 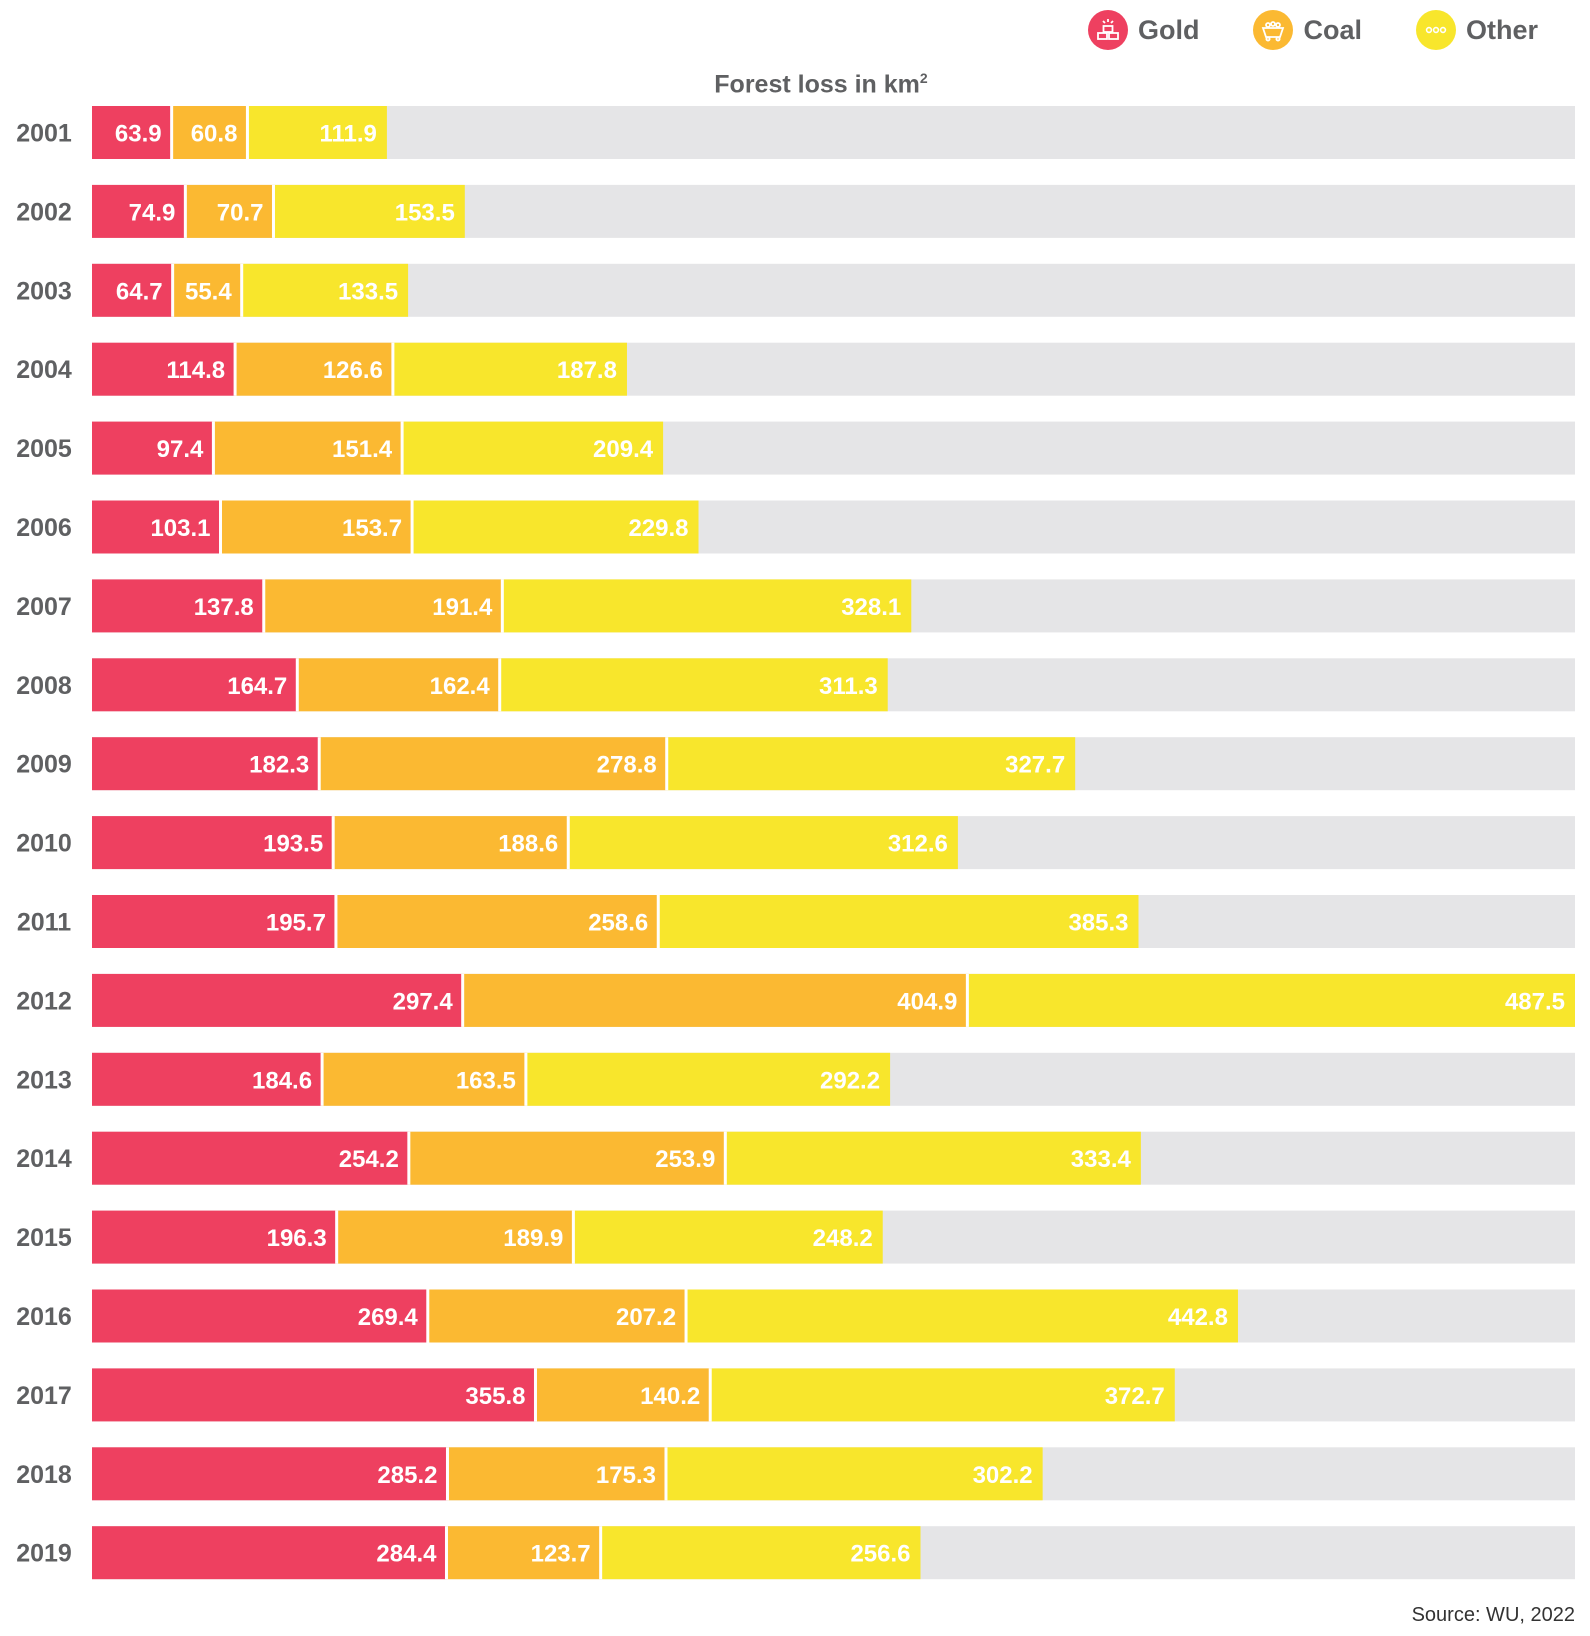 I want to click on bar-row: 2019 284.4 123.7 256.6, so click(x=795, y=1553).